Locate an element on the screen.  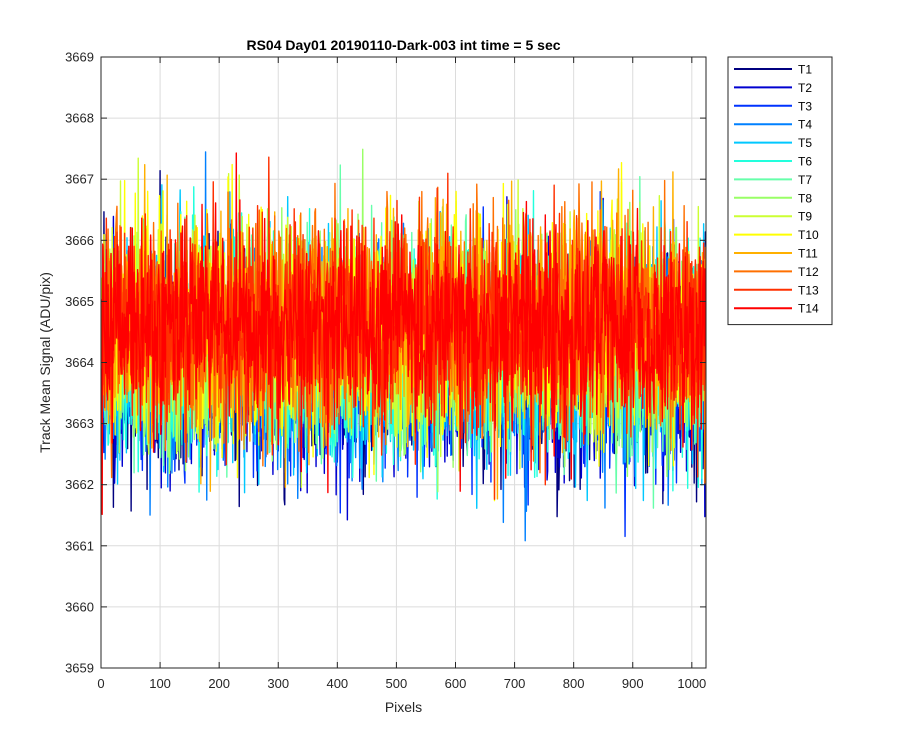
y-tick-label: 3661 is located at coordinates (79, 545).